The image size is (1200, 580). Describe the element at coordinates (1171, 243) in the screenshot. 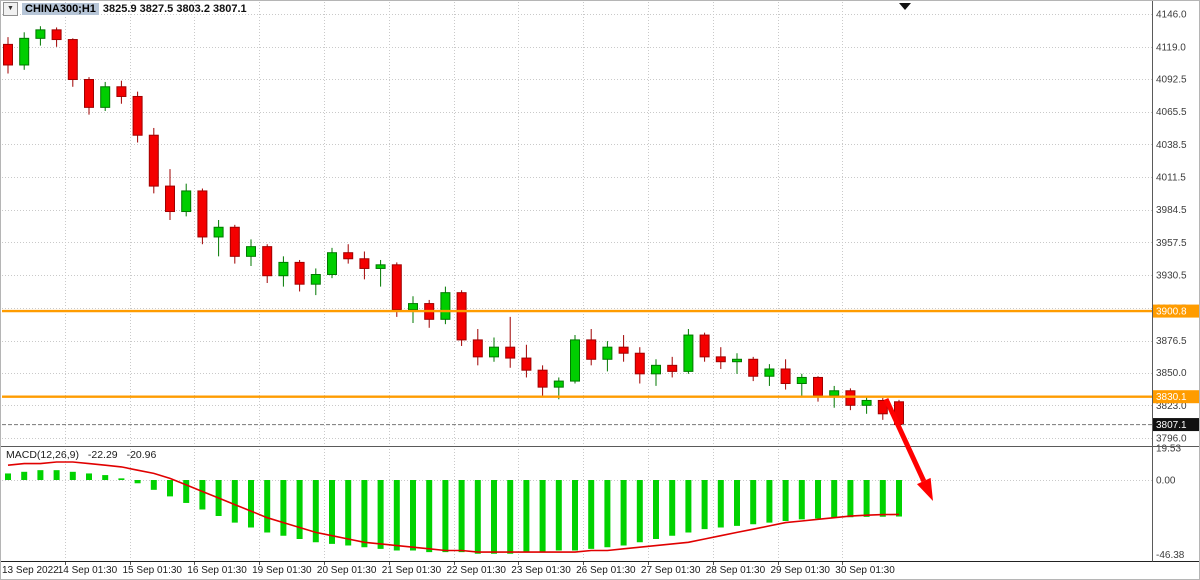

I see `price-tick-label: 3957.5` at that location.